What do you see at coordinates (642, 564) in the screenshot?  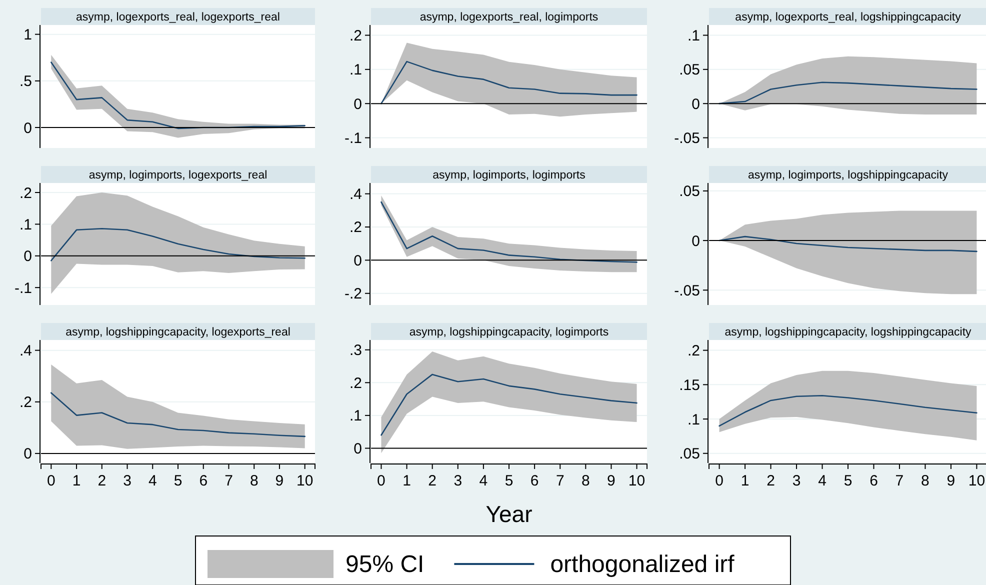 I see `legend-label: orthogonalized irf` at bounding box center [642, 564].